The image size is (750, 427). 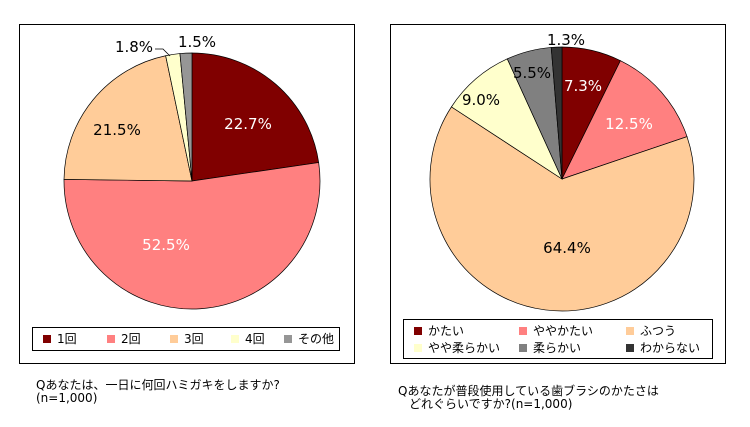 I want to click on legend-item-5: 柔らかい, so click(x=550, y=348).